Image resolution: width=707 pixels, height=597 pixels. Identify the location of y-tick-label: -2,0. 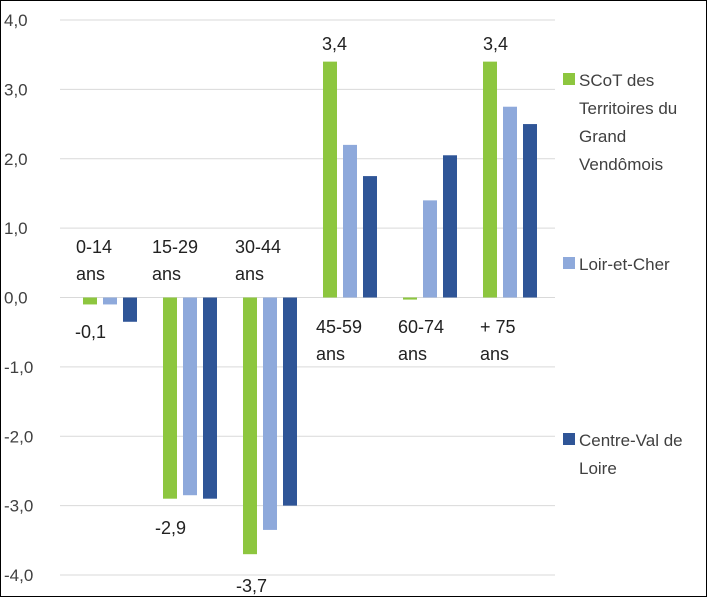
(18, 436).